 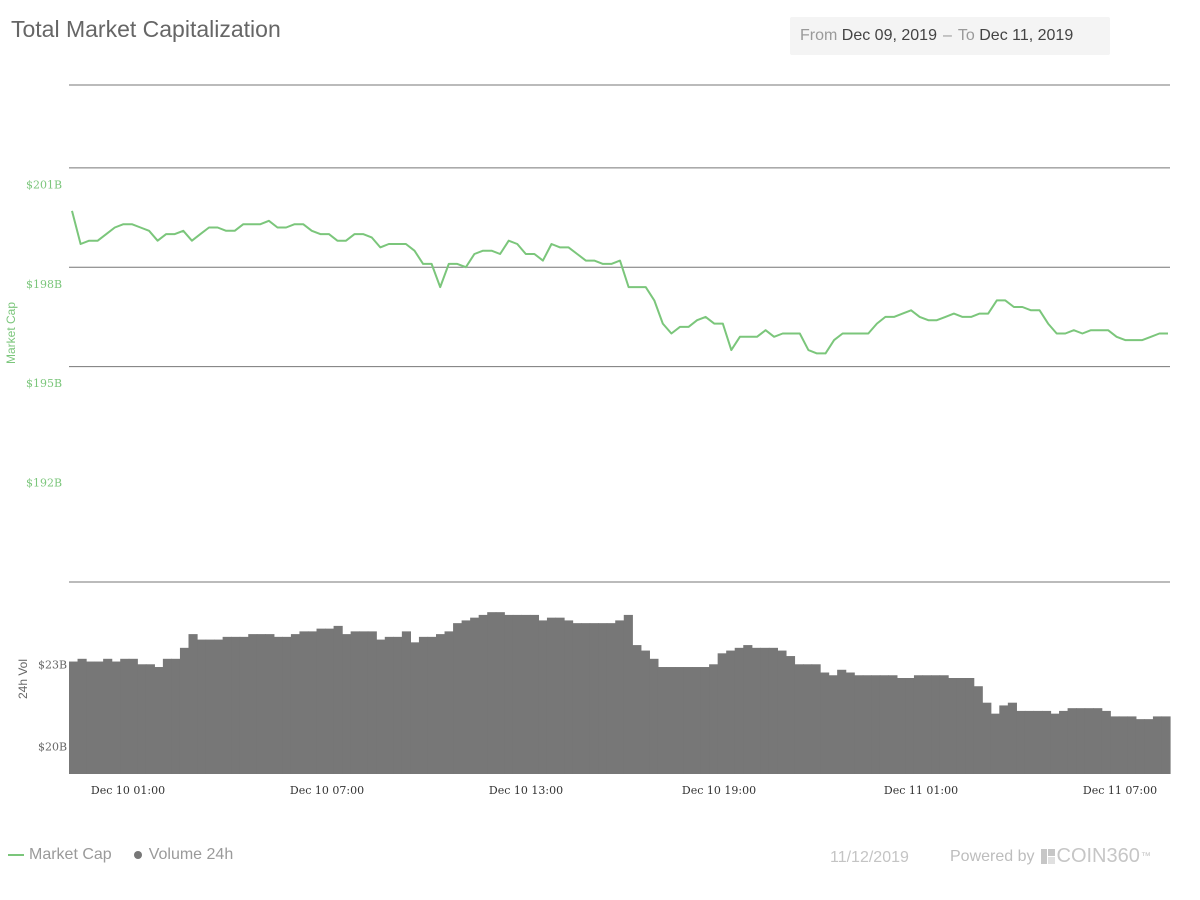 I want to click on legend-item-volume: Volume 24h, so click(x=183, y=855).